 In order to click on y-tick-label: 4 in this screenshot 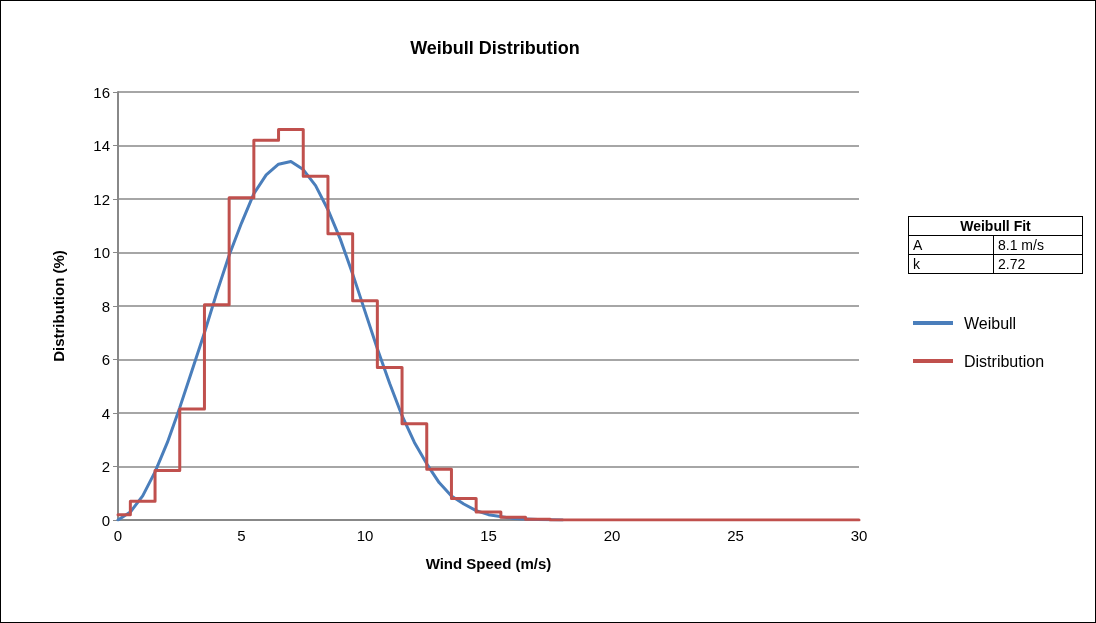, I will do `click(105, 413)`.